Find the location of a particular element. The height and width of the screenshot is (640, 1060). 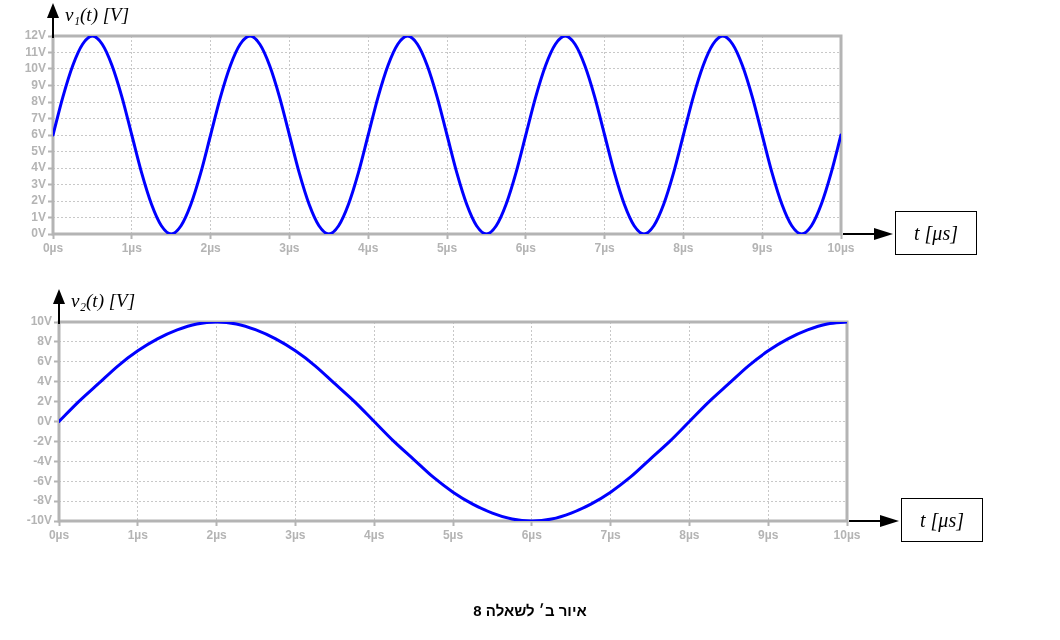

y-tick-label: -6V is located at coordinates (42, 480).